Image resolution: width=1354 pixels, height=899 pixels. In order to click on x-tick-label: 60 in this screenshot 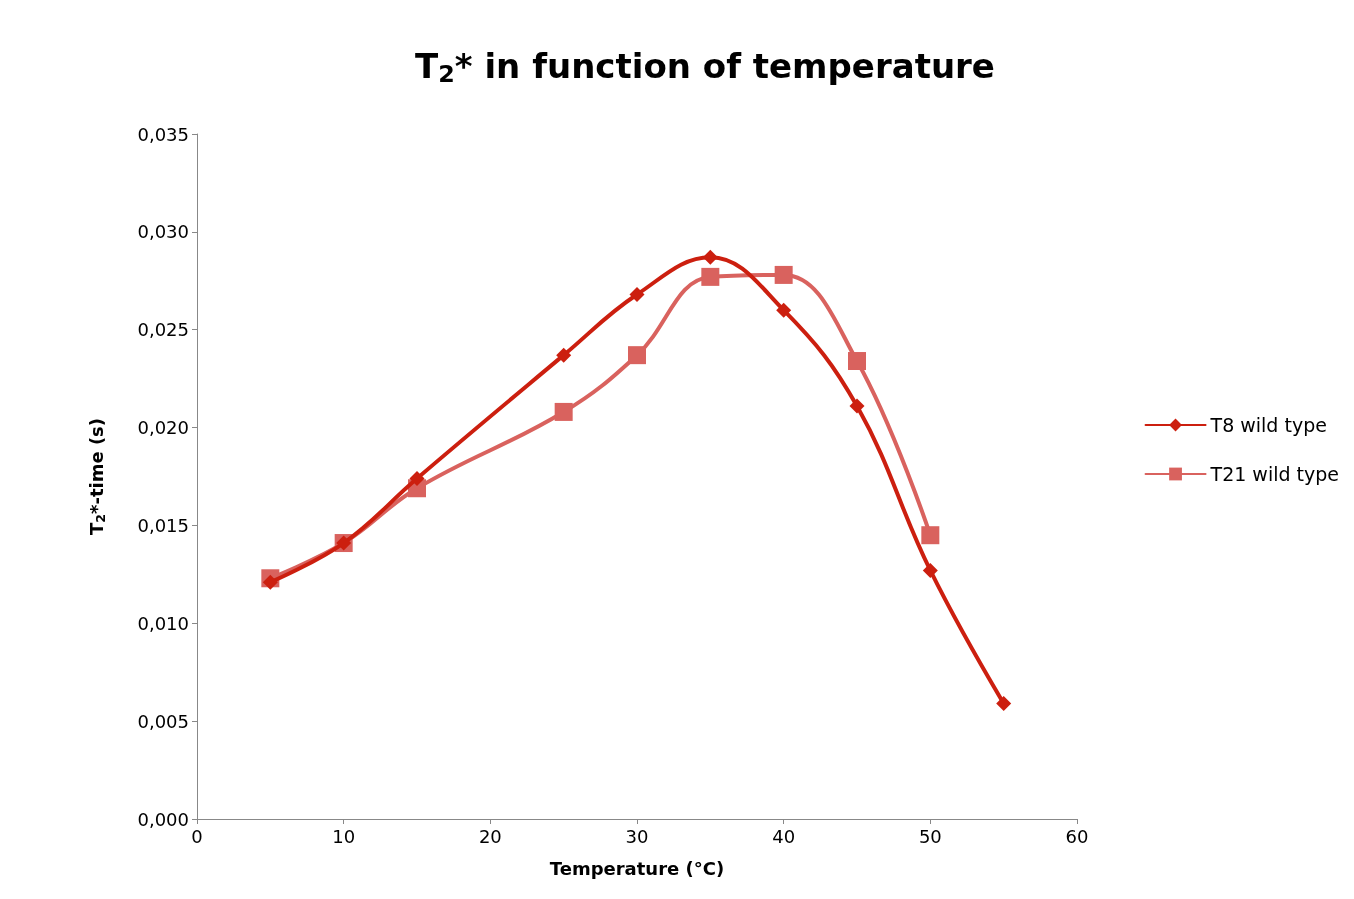, I will do `click(1077, 836)`.